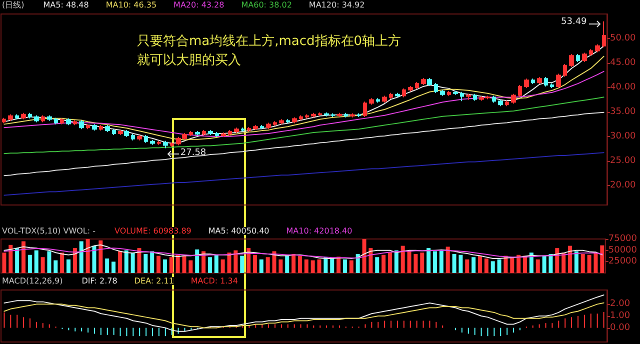  Describe the element at coordinates (32, 281) in the screenshot. I see `chart-title: MACD(12,26,9)` at that location.